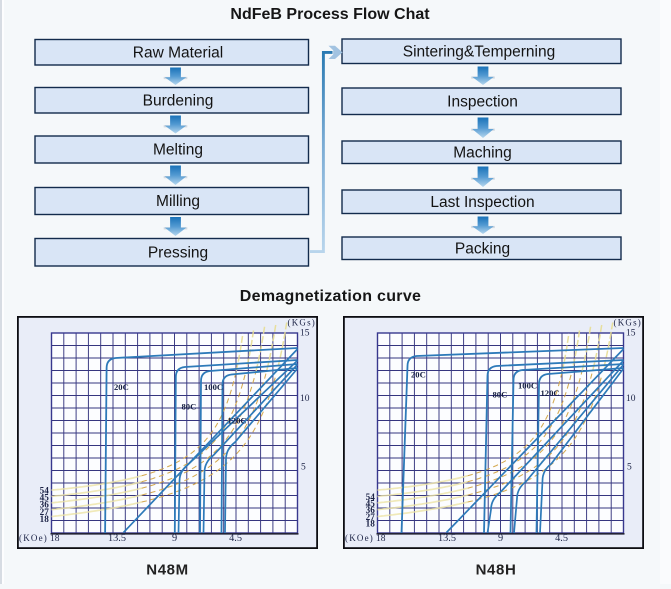 This screenshot has height=589, width=671. I want to click on svg-text: Raw Material, so click(178, 52).